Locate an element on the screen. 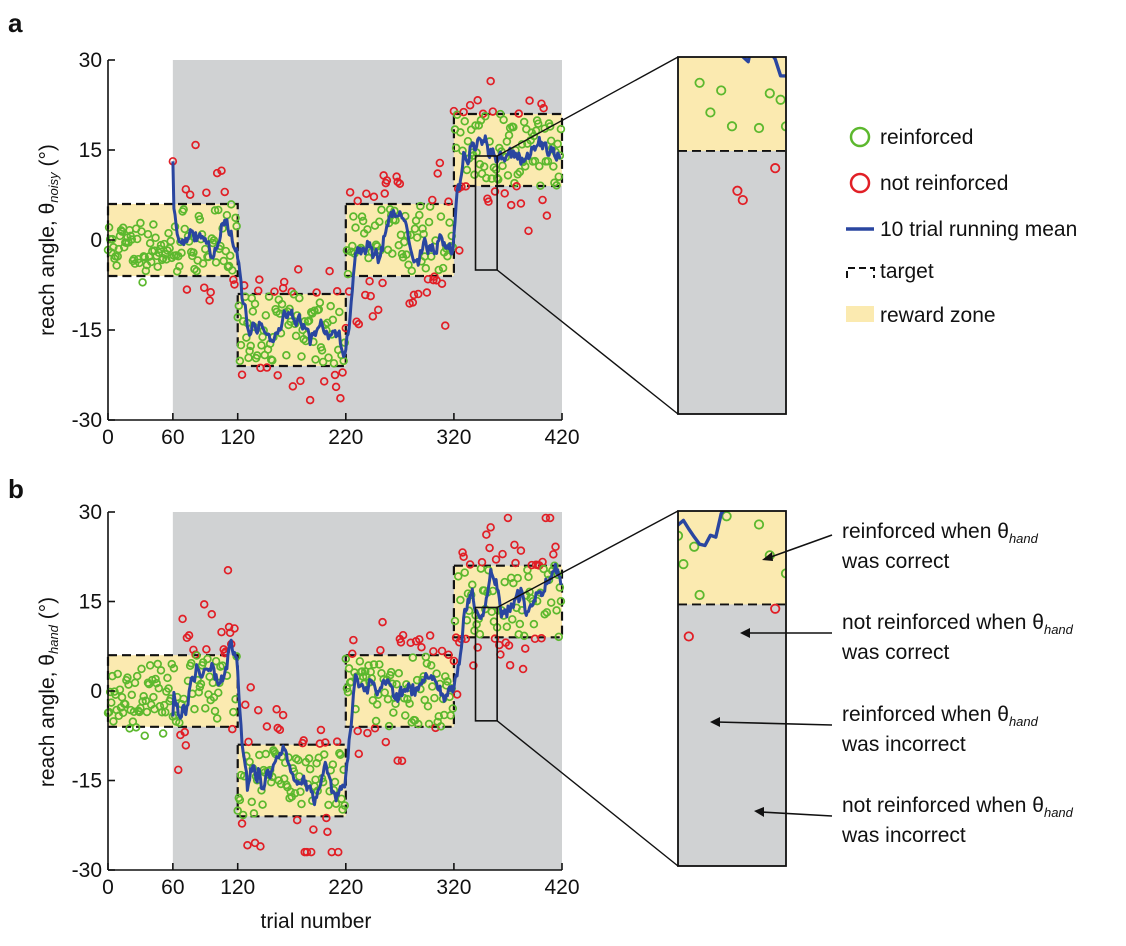 This screenshot has width=1126, height=946. panel-letter-a: a is located at coordinates (15, 23).